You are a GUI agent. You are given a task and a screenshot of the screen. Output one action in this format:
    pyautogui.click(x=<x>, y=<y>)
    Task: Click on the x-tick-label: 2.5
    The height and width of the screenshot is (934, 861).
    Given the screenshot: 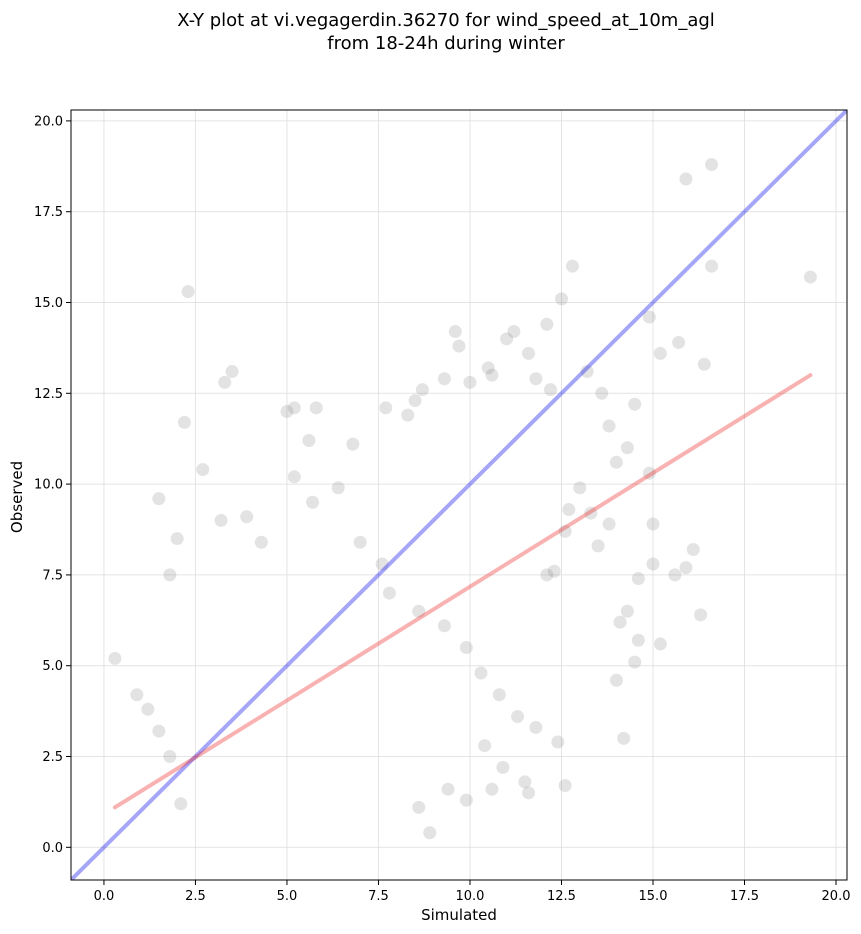 What is the action you would take?
    pyautogui.click(x=195, y=896)
    